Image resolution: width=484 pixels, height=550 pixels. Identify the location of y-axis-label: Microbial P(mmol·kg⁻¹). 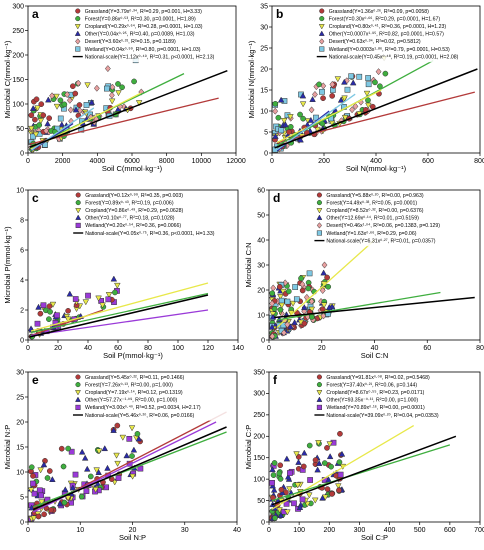
(7, 265).